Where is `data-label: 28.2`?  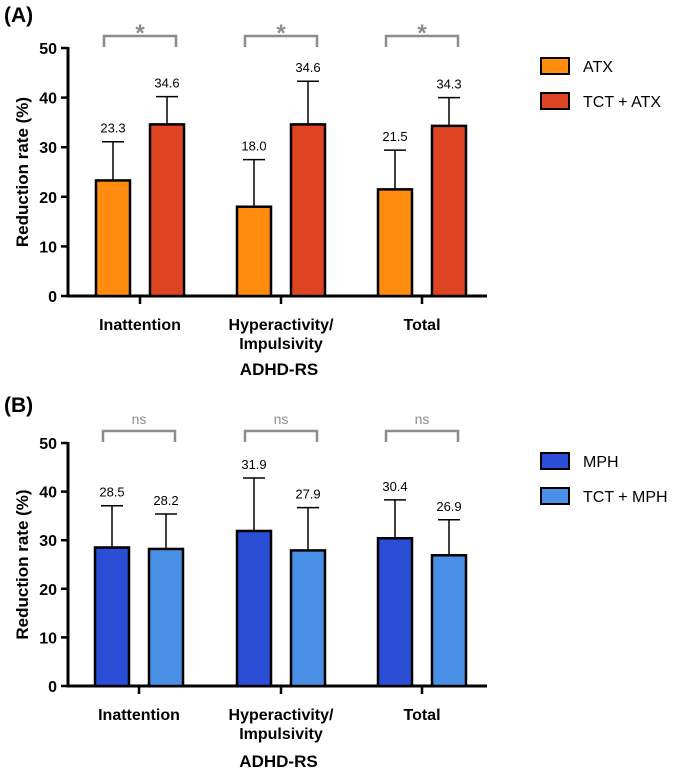 data-label: 28.2 is located at coordinates (165, 500).